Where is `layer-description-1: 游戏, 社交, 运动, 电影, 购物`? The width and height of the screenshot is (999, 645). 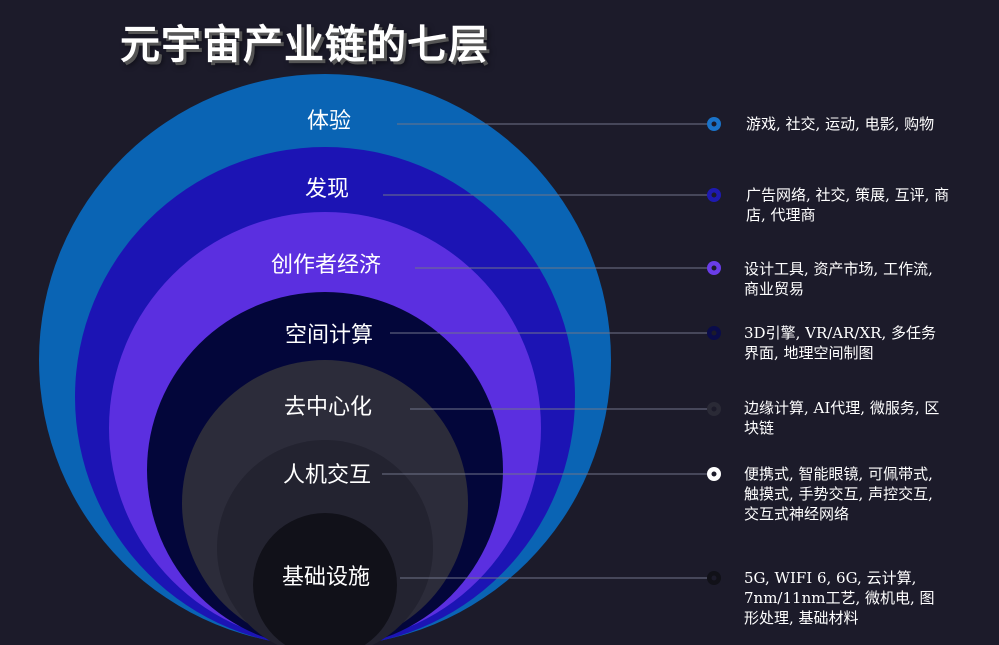
layer-description-1: 游戏, 社交, 运动, 电影, 购物 is located at coordinates (840, 124).